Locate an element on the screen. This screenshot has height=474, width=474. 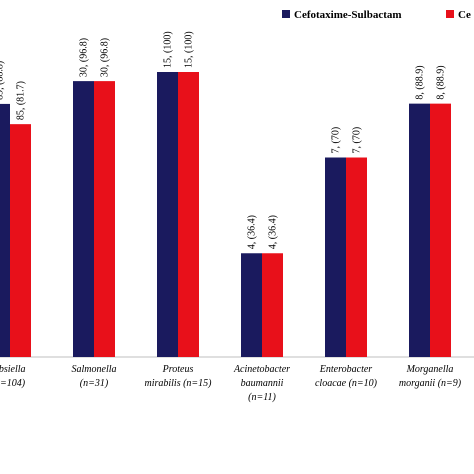
data-label-series-1-group-3: 15, (100) is located at coordinates (168, 49).